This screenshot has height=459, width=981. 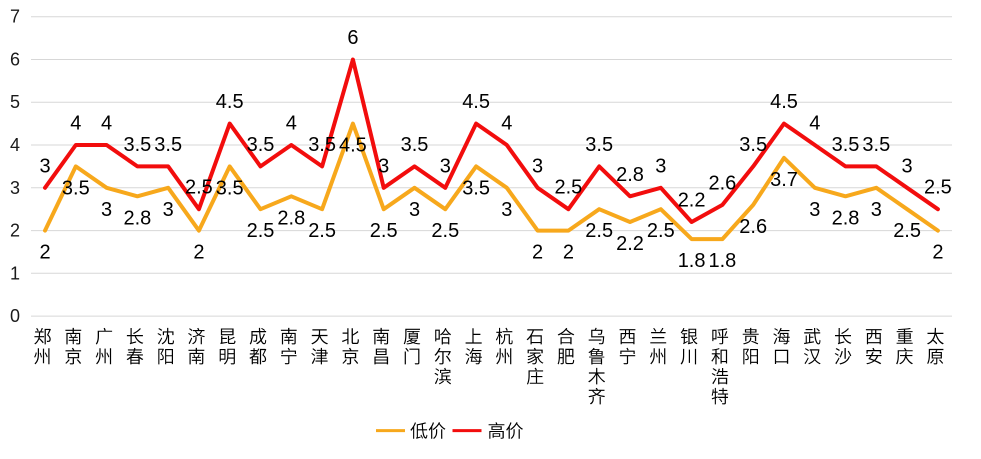 I want to click on svg-text: 0, so click(x=15, y=316).